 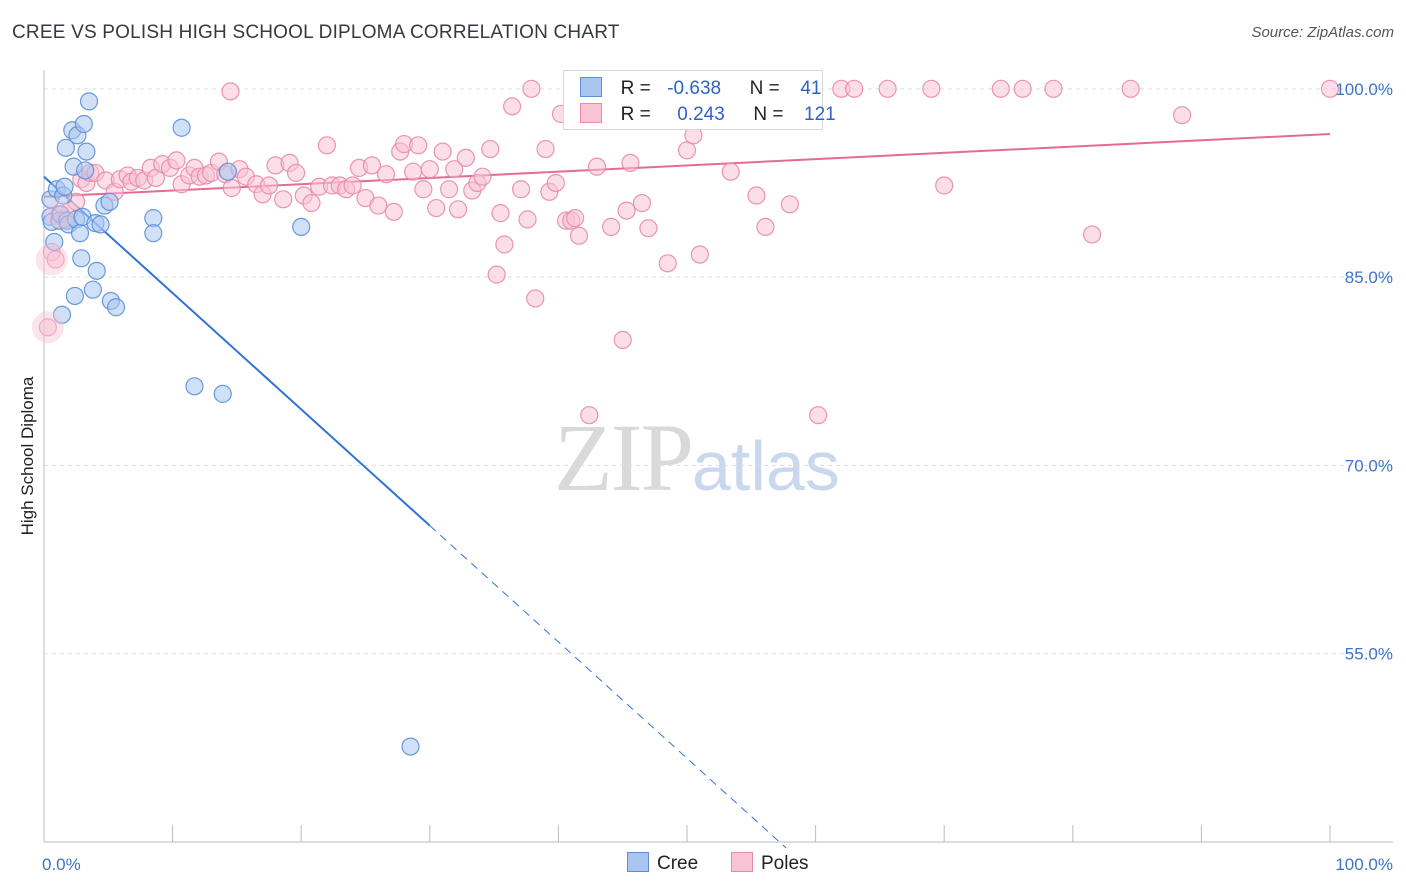 What do you see at coordinates (635, 114) in the screenshot?
I see `poles-r-label: R =` at bounding box center [635, 114].